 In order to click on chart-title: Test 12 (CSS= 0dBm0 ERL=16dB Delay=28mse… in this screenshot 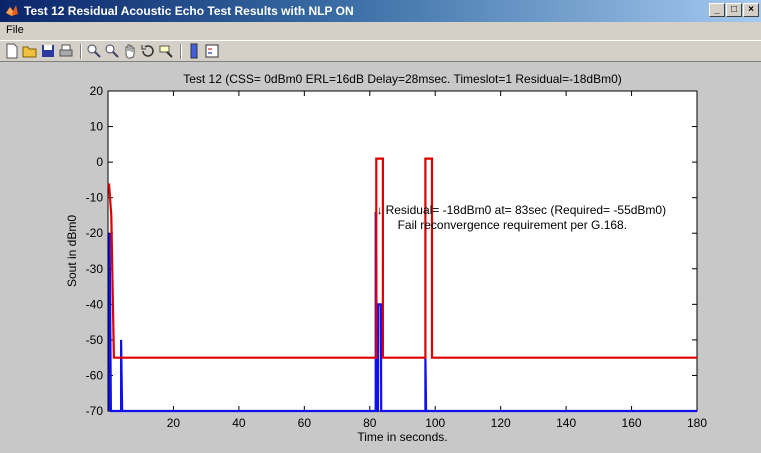, I will do `click(402, 79)`.